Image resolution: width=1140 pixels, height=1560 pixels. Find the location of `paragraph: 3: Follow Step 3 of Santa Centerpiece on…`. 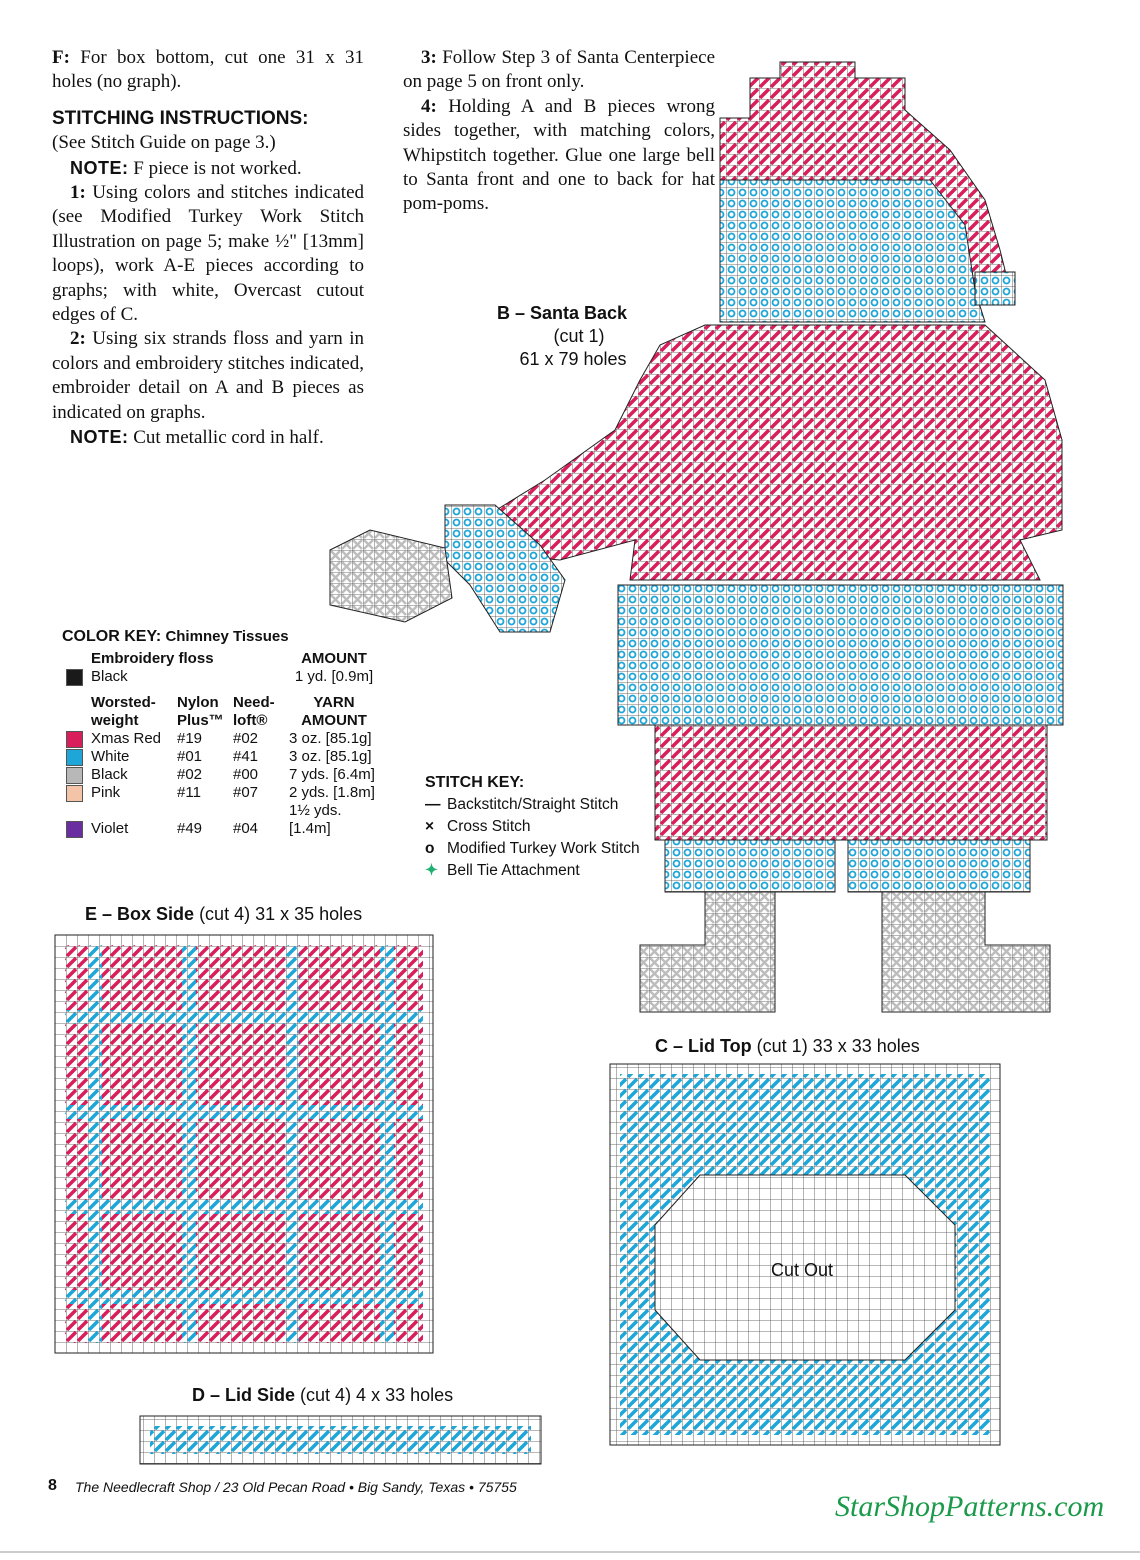

paragraph: 3: Follow Step 3 of Santa Centerpiece on… is located at coordinates (559, 70).